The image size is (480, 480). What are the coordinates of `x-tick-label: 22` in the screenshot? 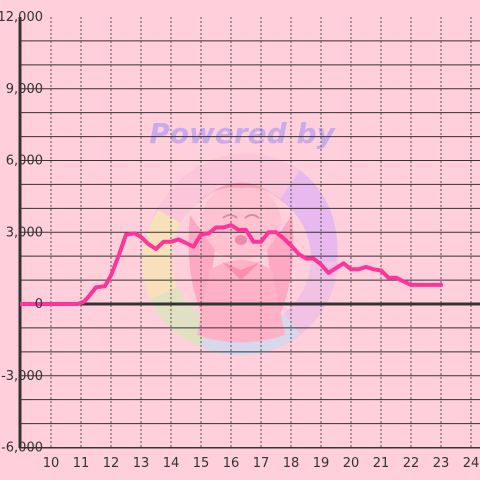 It's located at (411, 463).